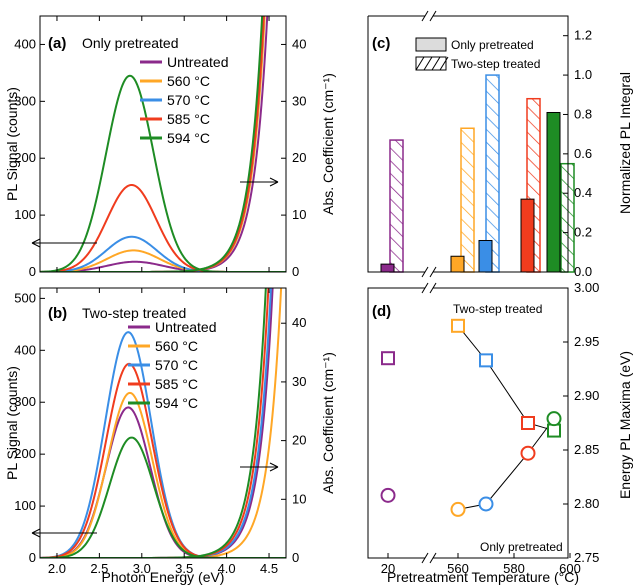  What do you see at coordinates (188, 138) in the screenshot?
I see `panel-a-legend-label-594: 594 °C` at bounding box center [188, 138].